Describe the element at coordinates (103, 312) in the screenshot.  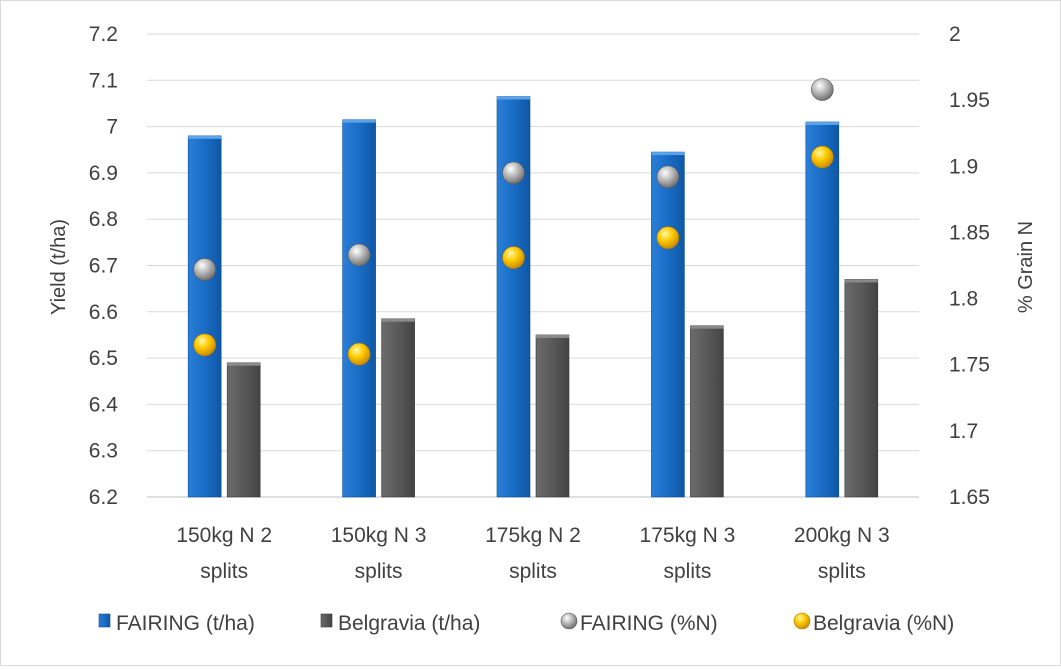
I see `left-tick-label: 6.6` at that location.